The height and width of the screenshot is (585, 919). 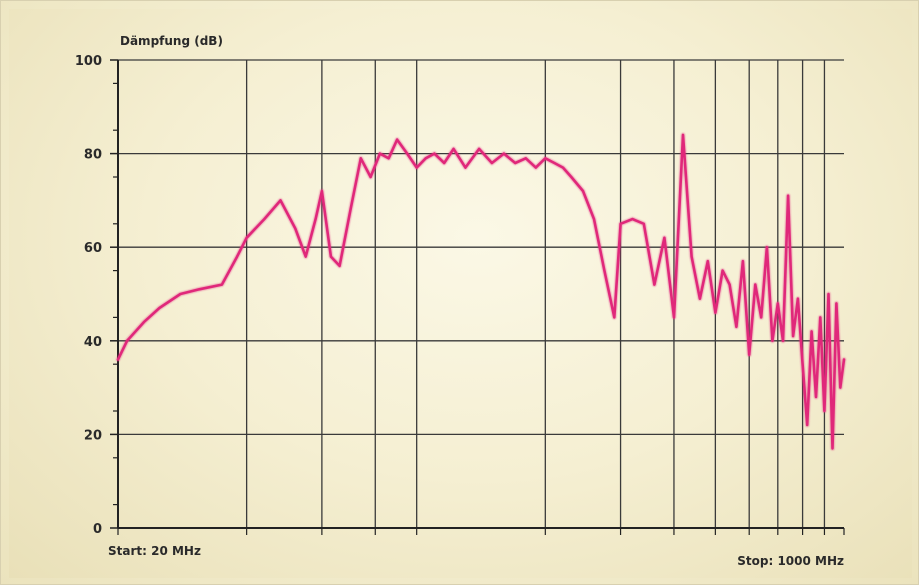 What do you see at coordinates (97, 529) in the screenshot?
I see `y-tick-label: 0` at bounding box center [97, 529].